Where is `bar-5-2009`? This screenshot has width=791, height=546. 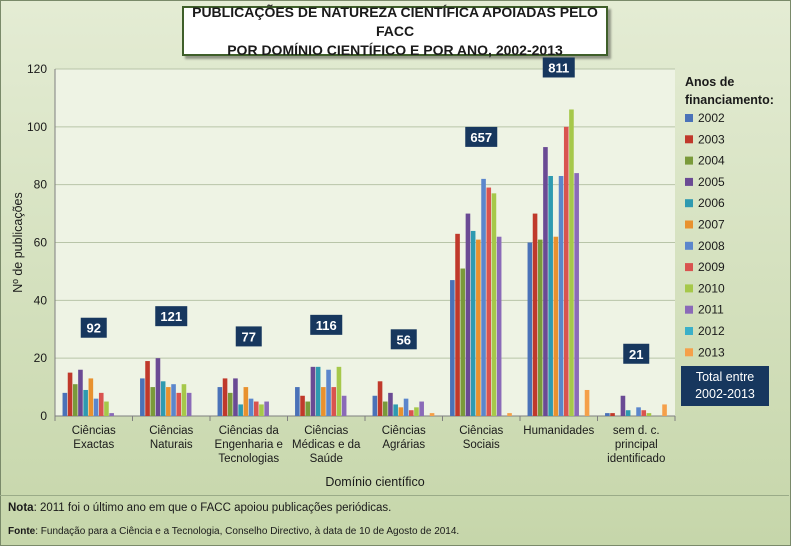
bar-5-2009 is located at coordinates (489, 301).